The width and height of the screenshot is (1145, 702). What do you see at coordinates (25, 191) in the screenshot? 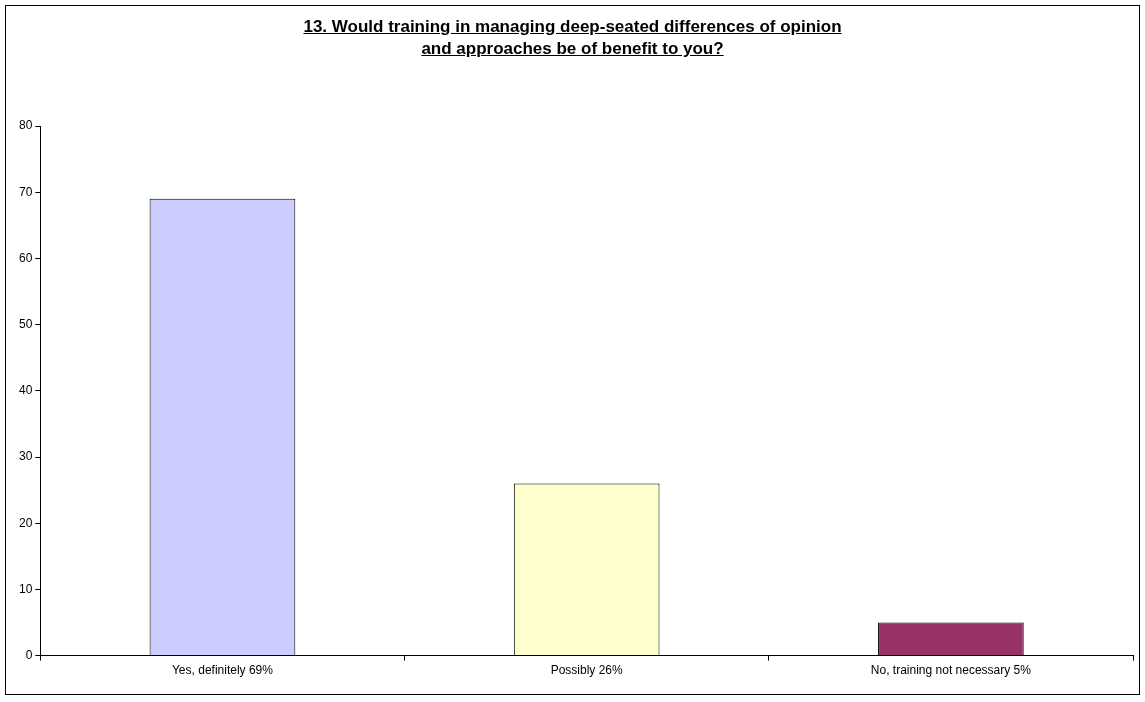
I see `y-tick-label: 70` at bounding box center [25, 191].